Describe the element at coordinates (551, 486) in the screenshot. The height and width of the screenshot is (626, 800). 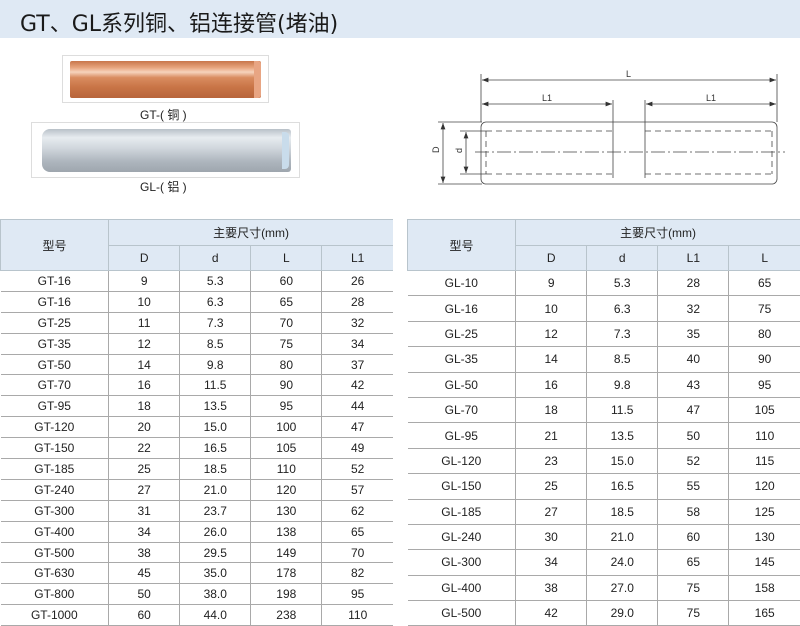
I see `value-cell: 25` at that location.